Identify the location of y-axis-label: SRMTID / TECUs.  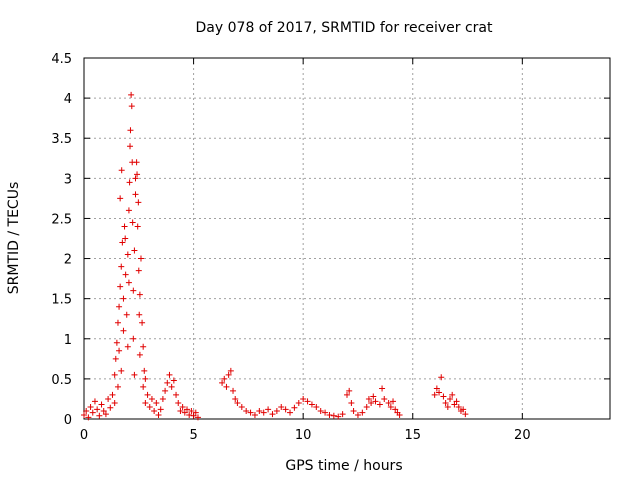
(14, 238).